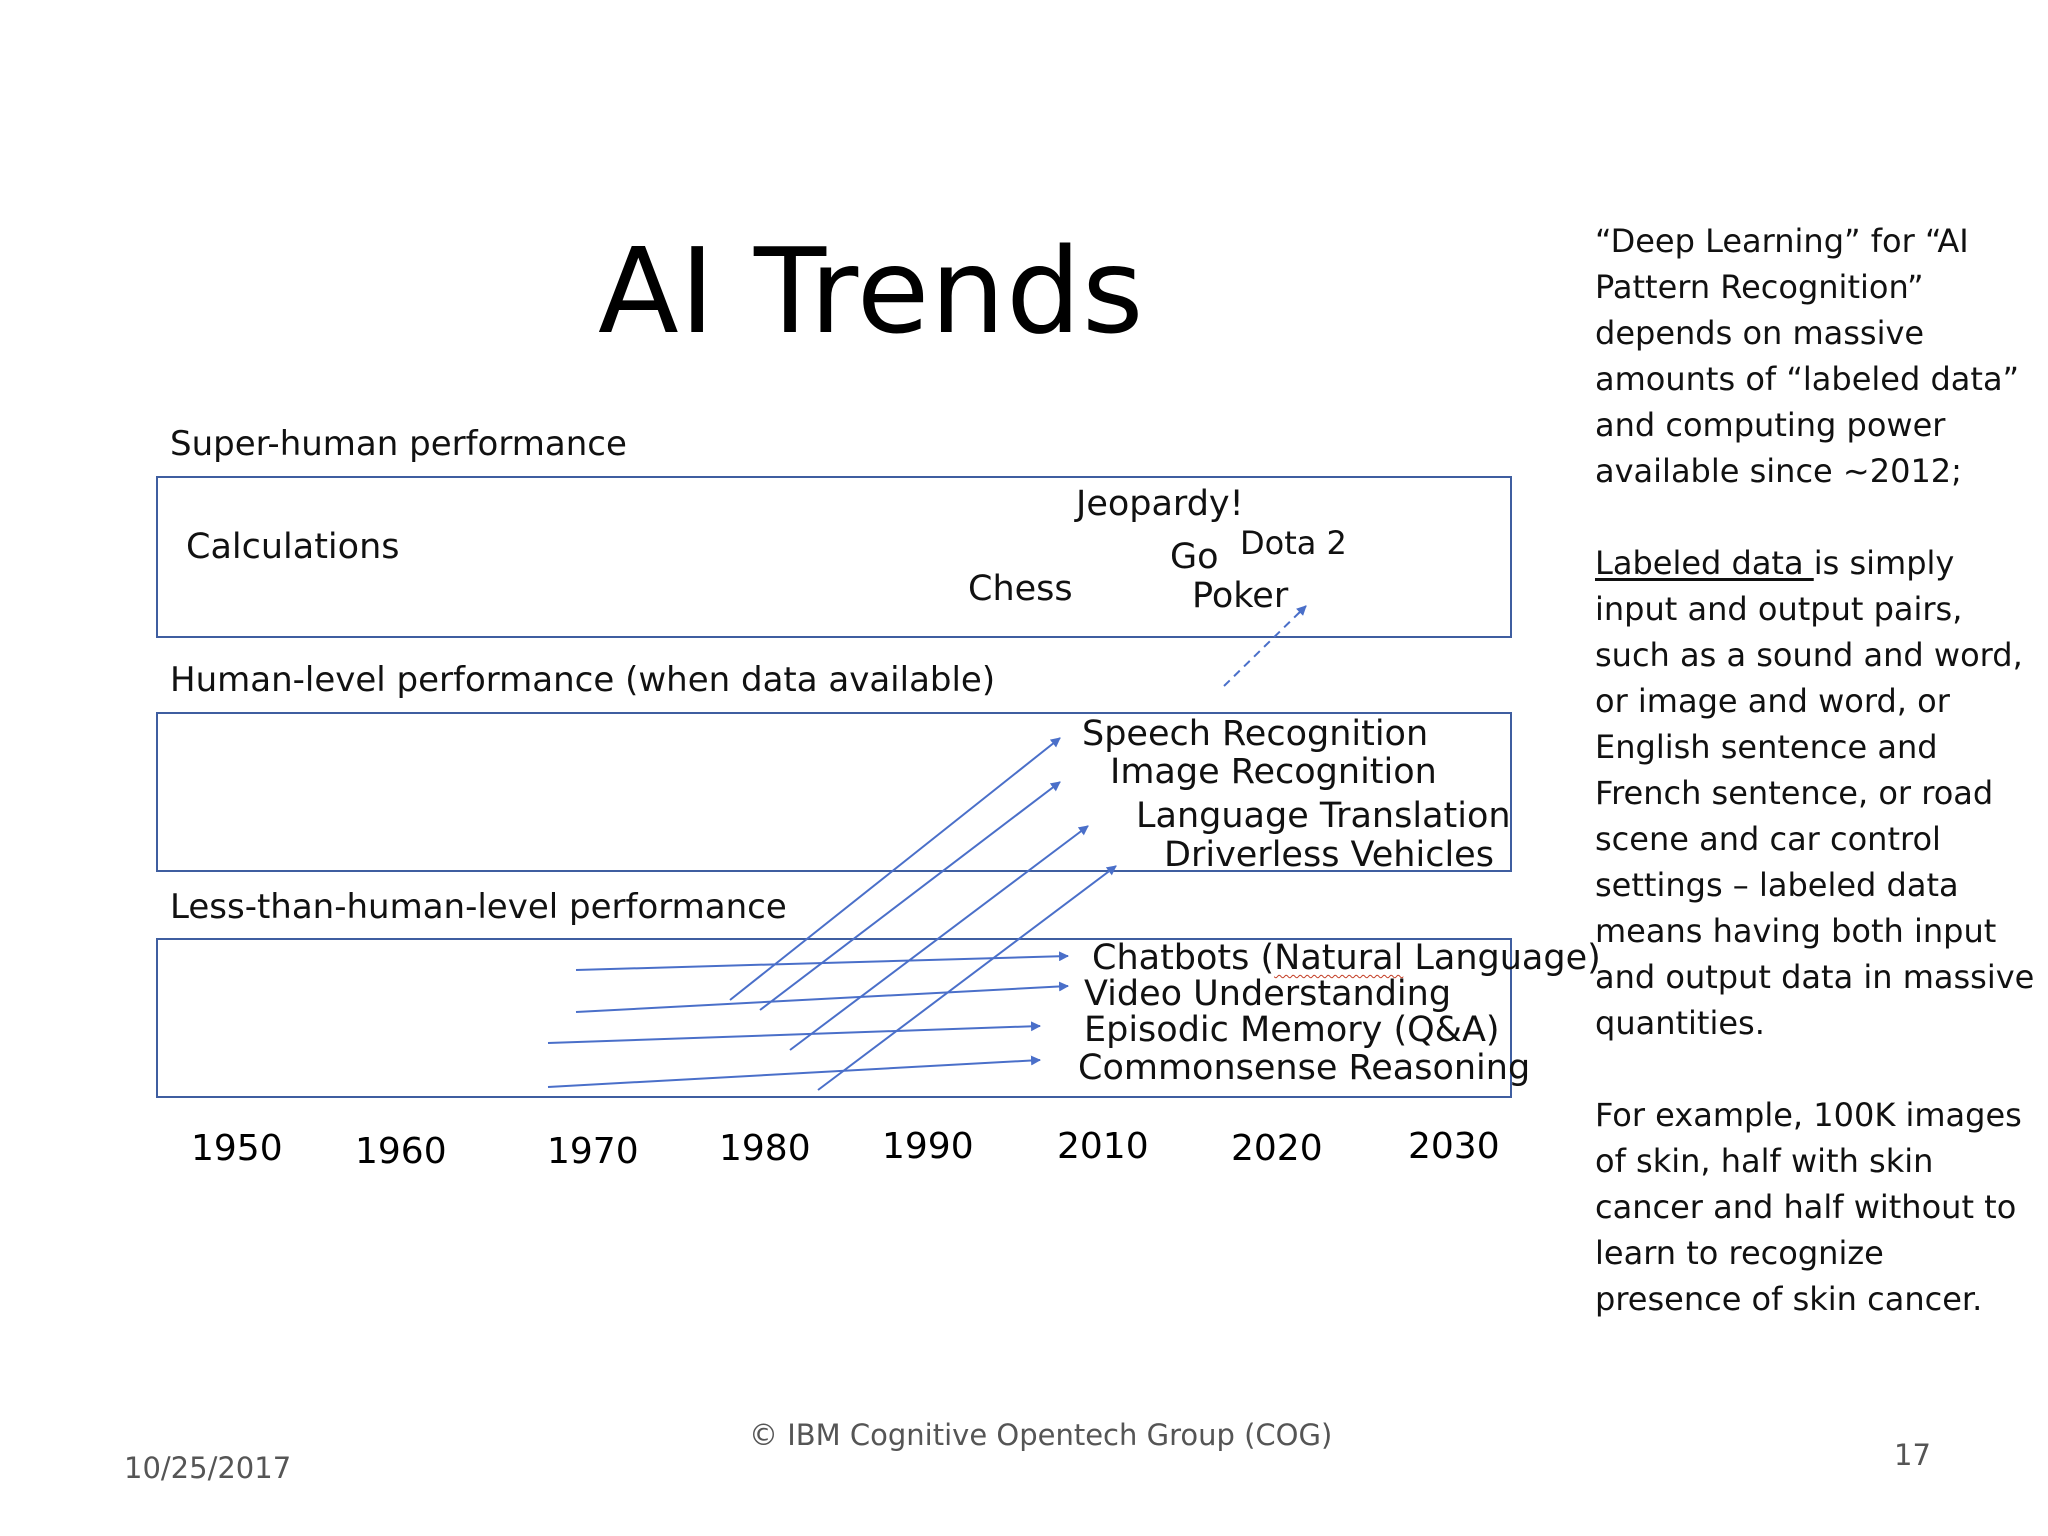  I want to click on image-recognition-label: Image Recognition, so click(1273, 772).